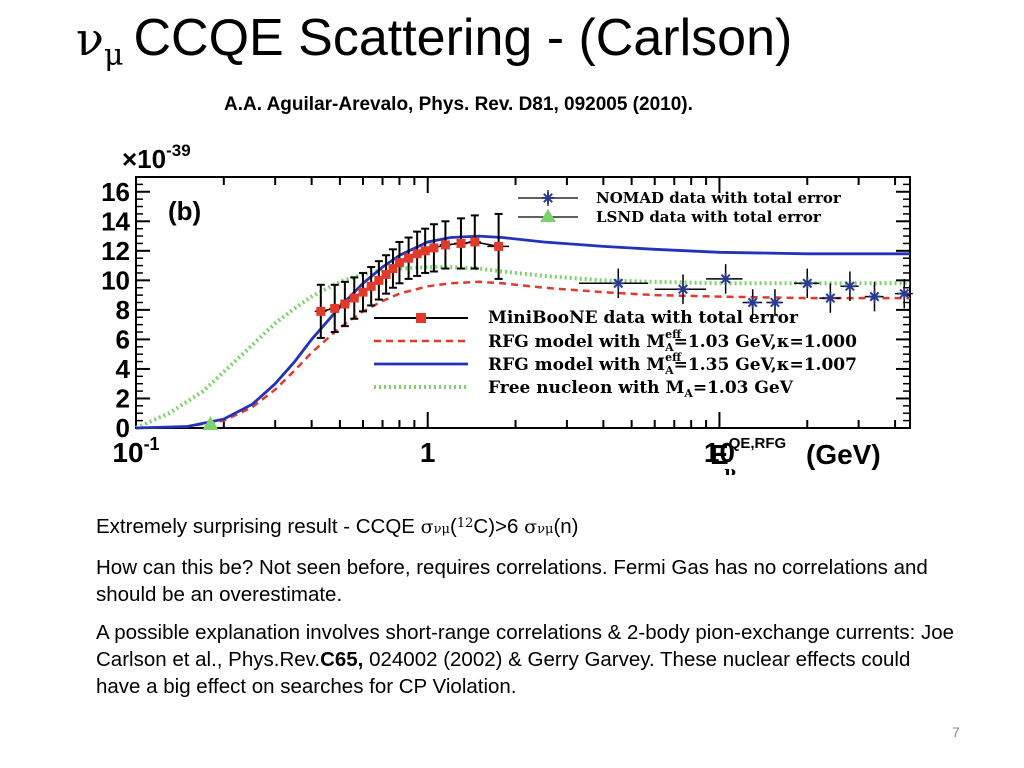 The image size is (1024, 768). I want to click on x-tick-label: 10-1, so click(135, 451).